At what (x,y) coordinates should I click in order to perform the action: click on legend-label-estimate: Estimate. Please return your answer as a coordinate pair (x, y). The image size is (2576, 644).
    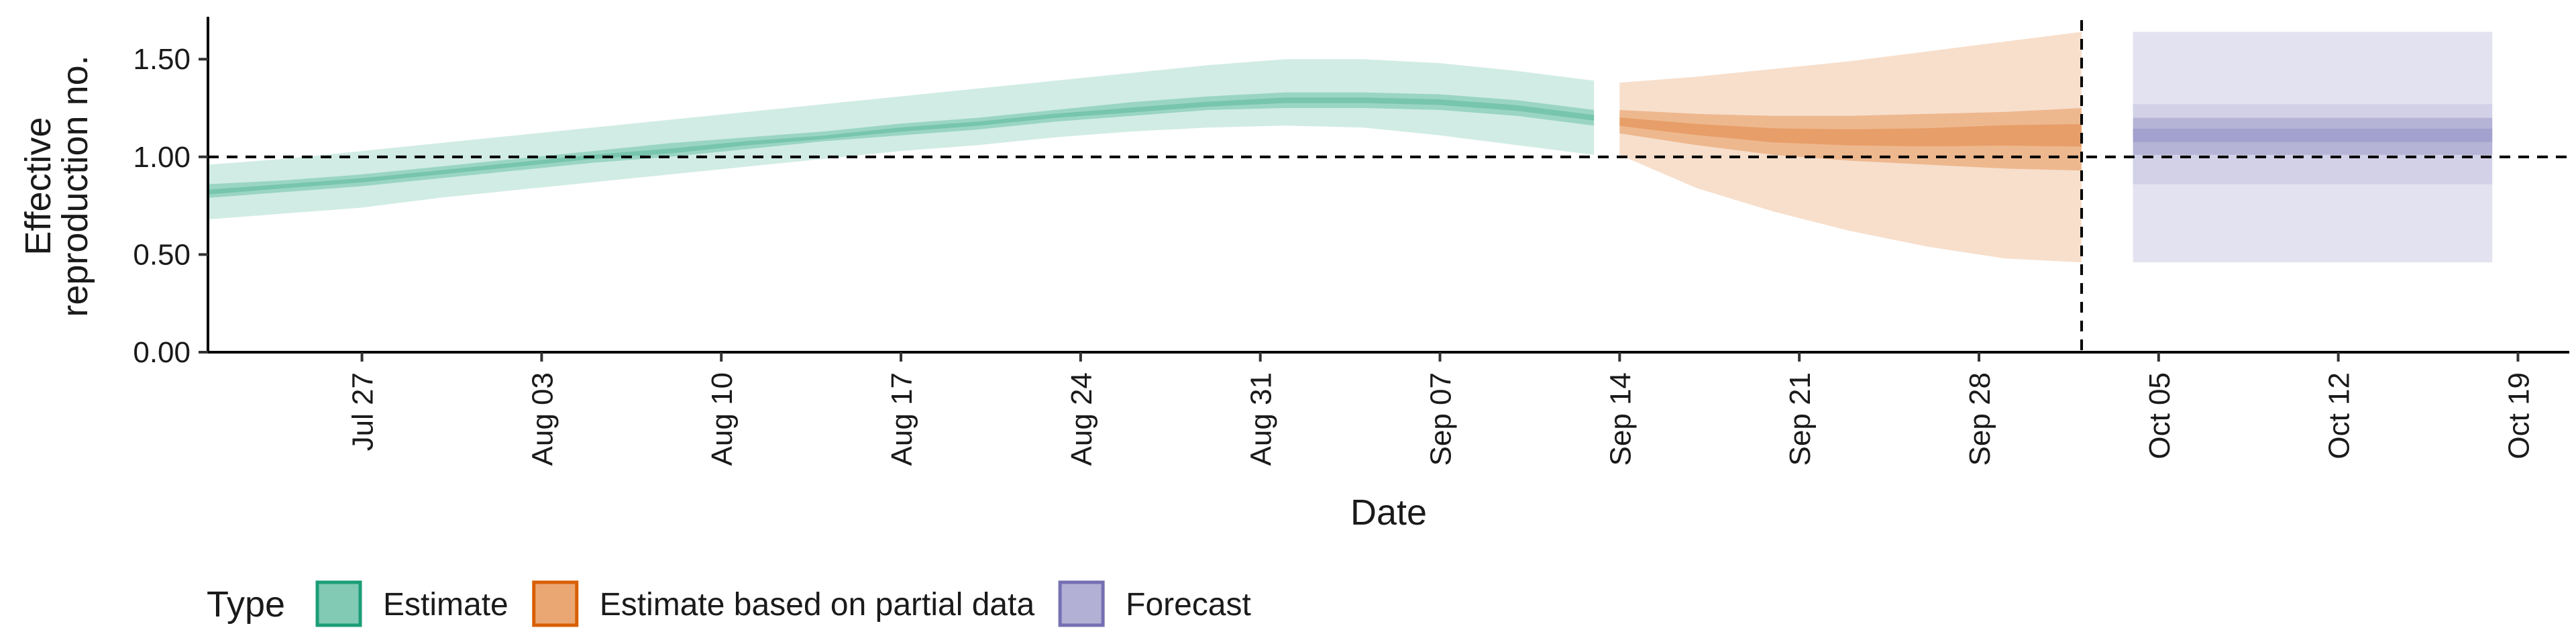
    Looking at the image, I should click on (445, 605).